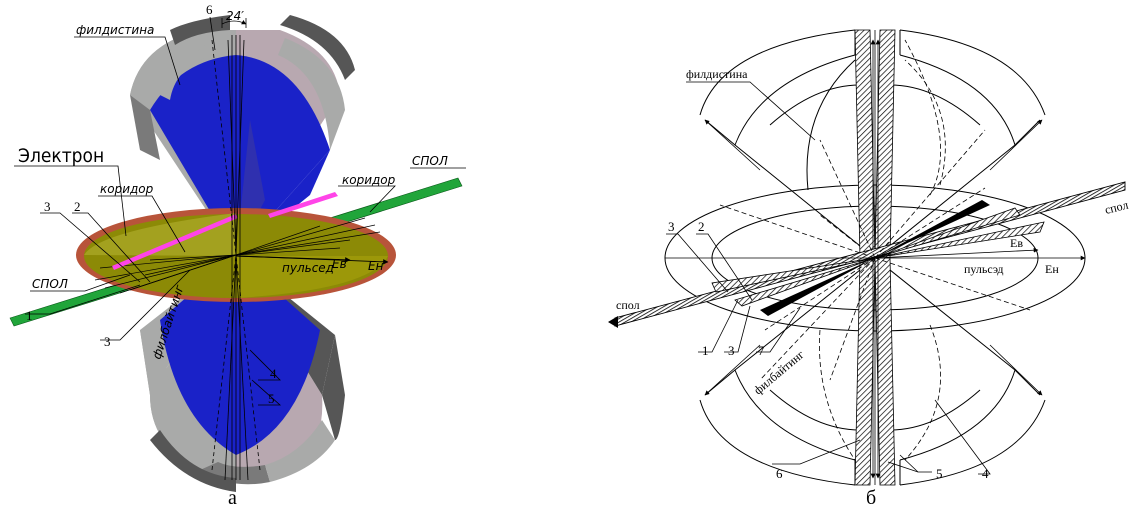 This screenshot has height=510, width=1133. I want to click on label-5-a: 5, so click(271, 398).